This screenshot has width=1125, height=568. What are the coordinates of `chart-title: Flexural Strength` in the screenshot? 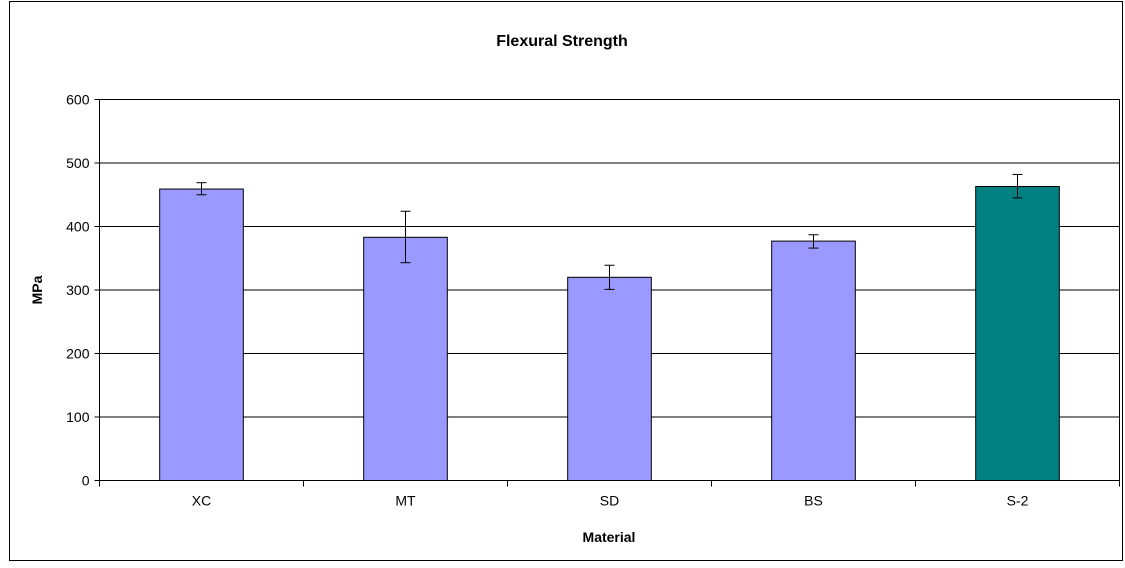 It's located at (562, 41).